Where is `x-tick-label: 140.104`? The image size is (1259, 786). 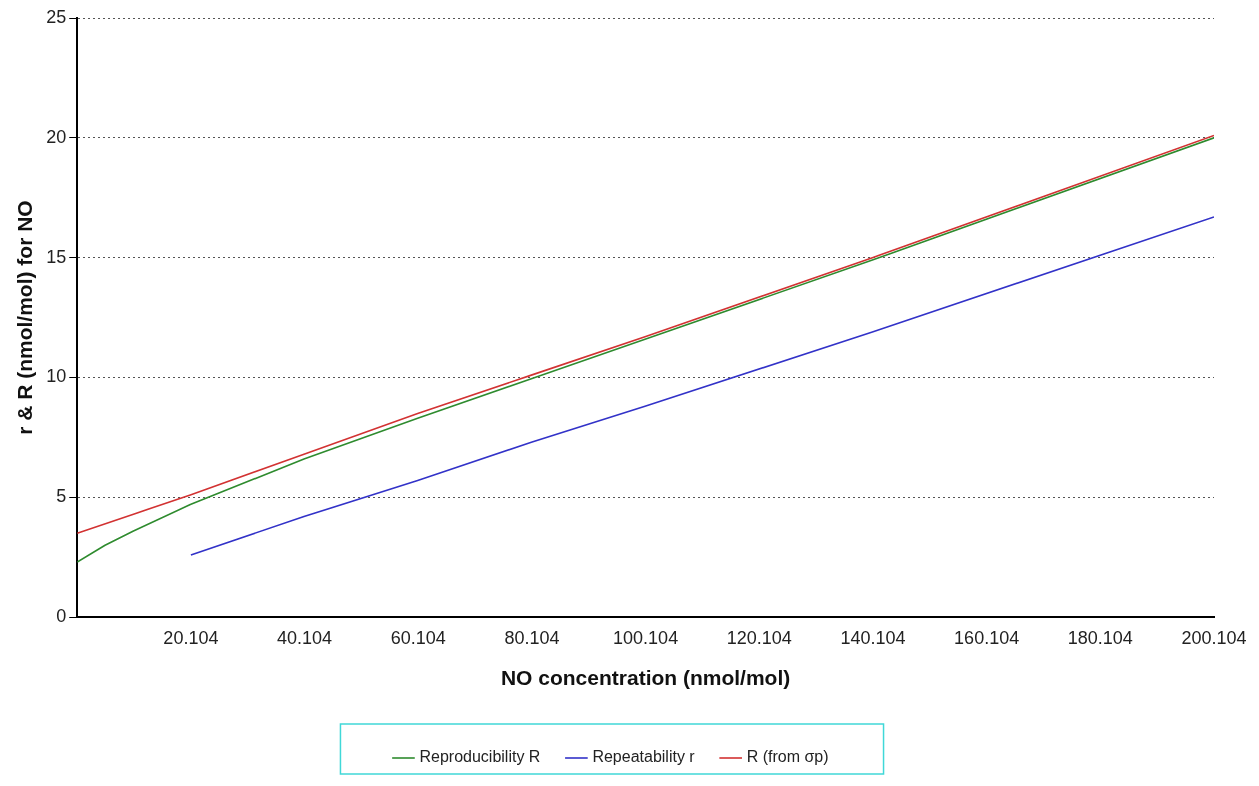 x-tick-label: 140.104 is located at coordinates (873, 637).